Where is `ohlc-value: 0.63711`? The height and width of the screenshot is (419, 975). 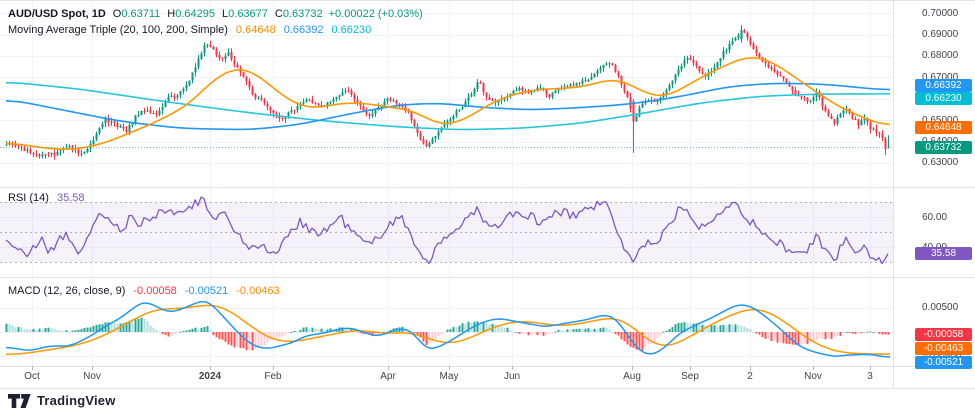 ohlc-value: 0.63711 is located at coordinates (141, 14).